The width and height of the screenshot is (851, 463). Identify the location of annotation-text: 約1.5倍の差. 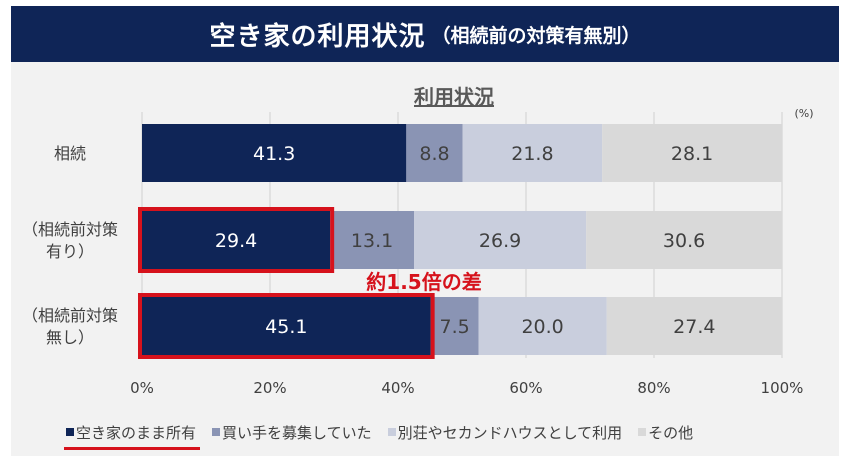
(423, 282).